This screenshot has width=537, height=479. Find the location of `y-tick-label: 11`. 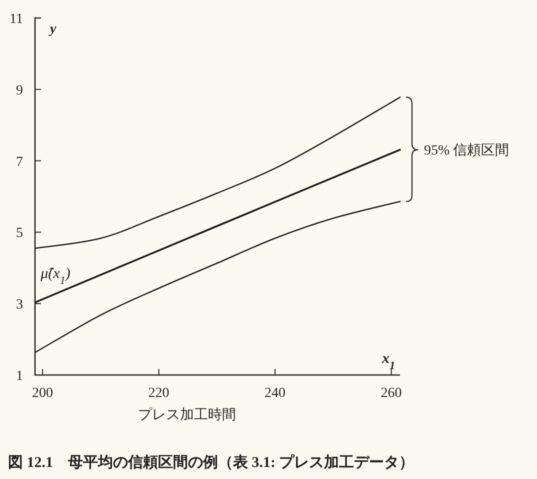

y-tick-label: 11 is located at coordinates (16, 19).